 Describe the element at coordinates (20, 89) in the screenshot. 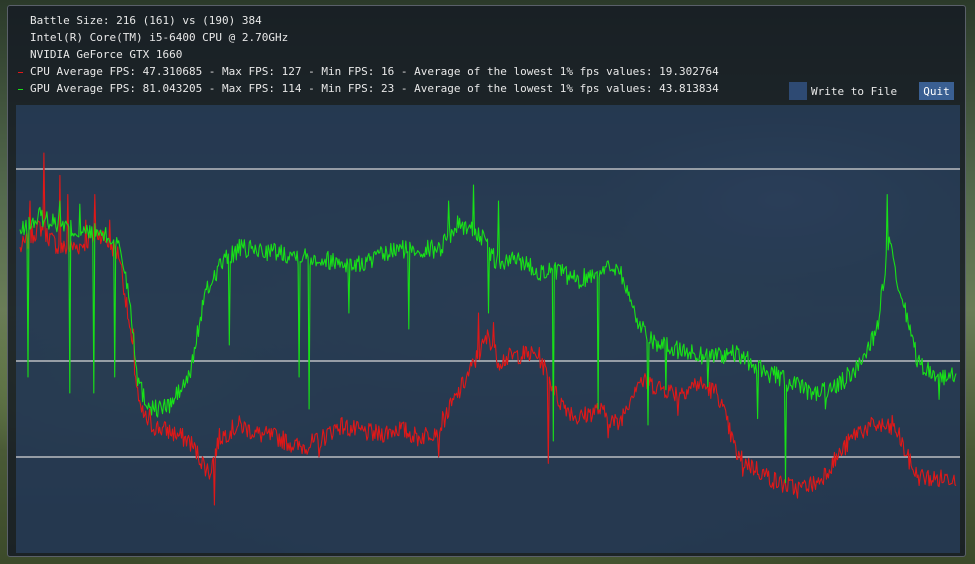

I see `gpu-legend-icon` at that location.